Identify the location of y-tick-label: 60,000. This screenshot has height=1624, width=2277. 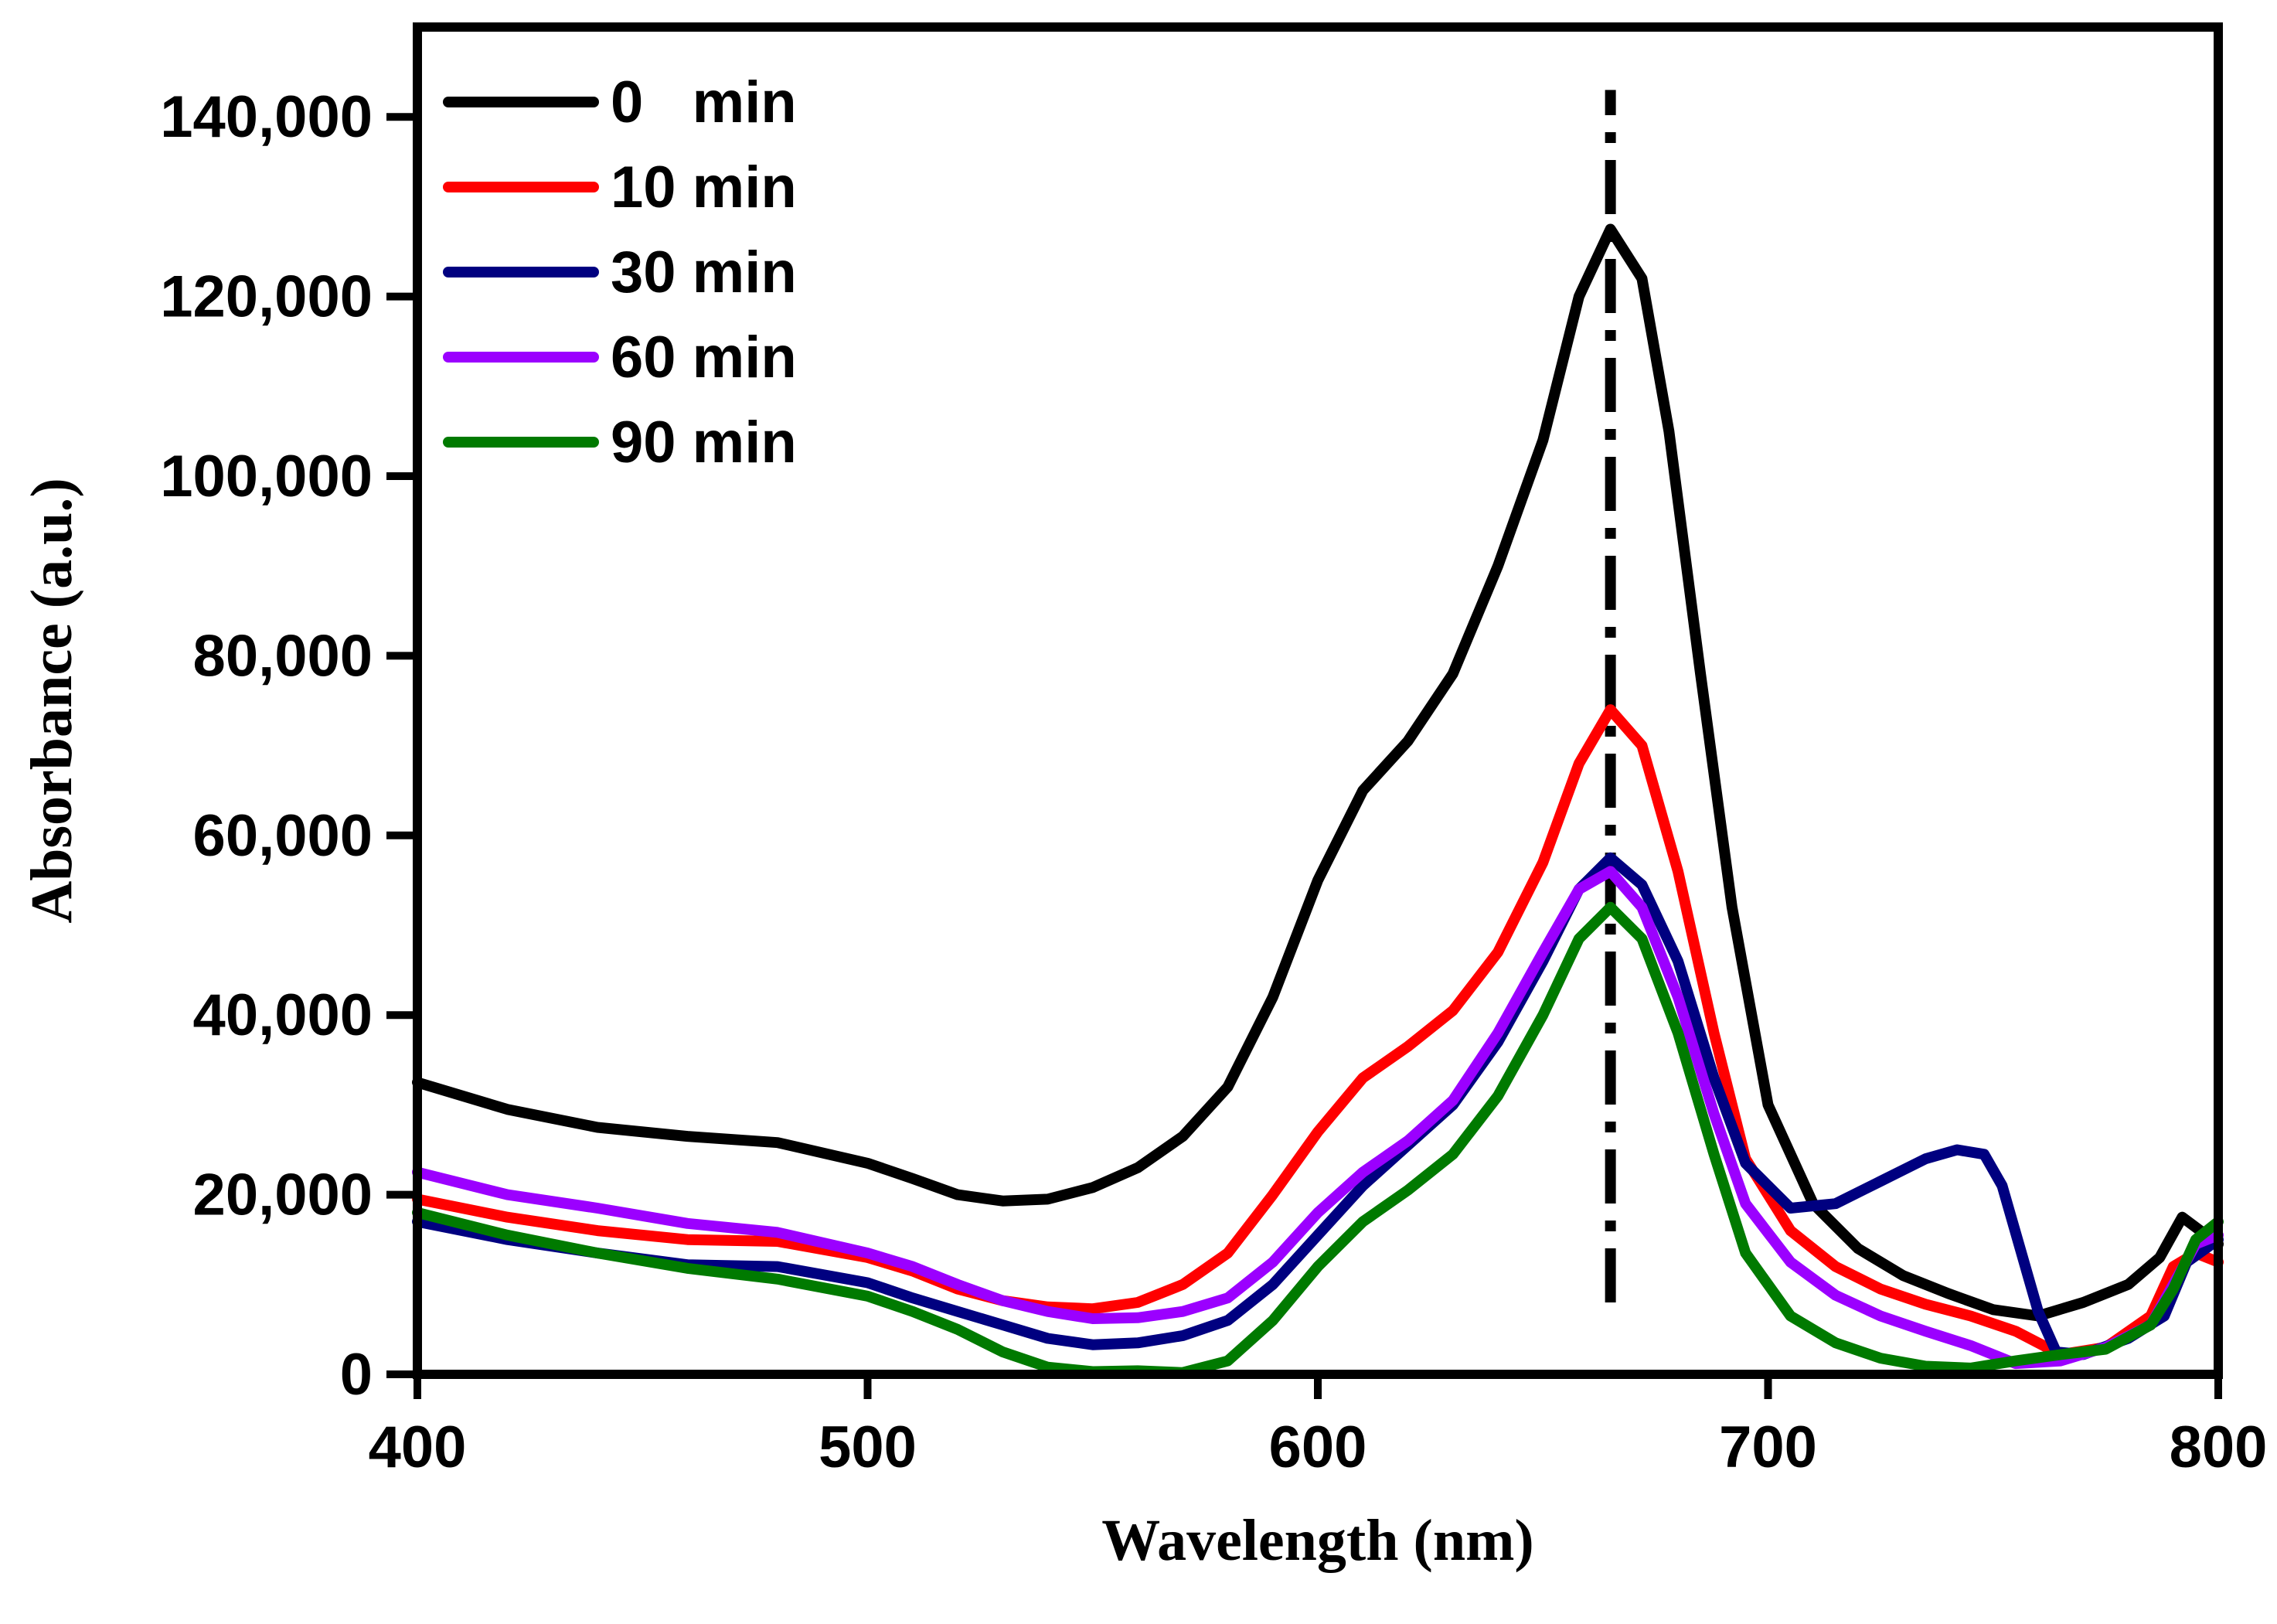
(283, 836).